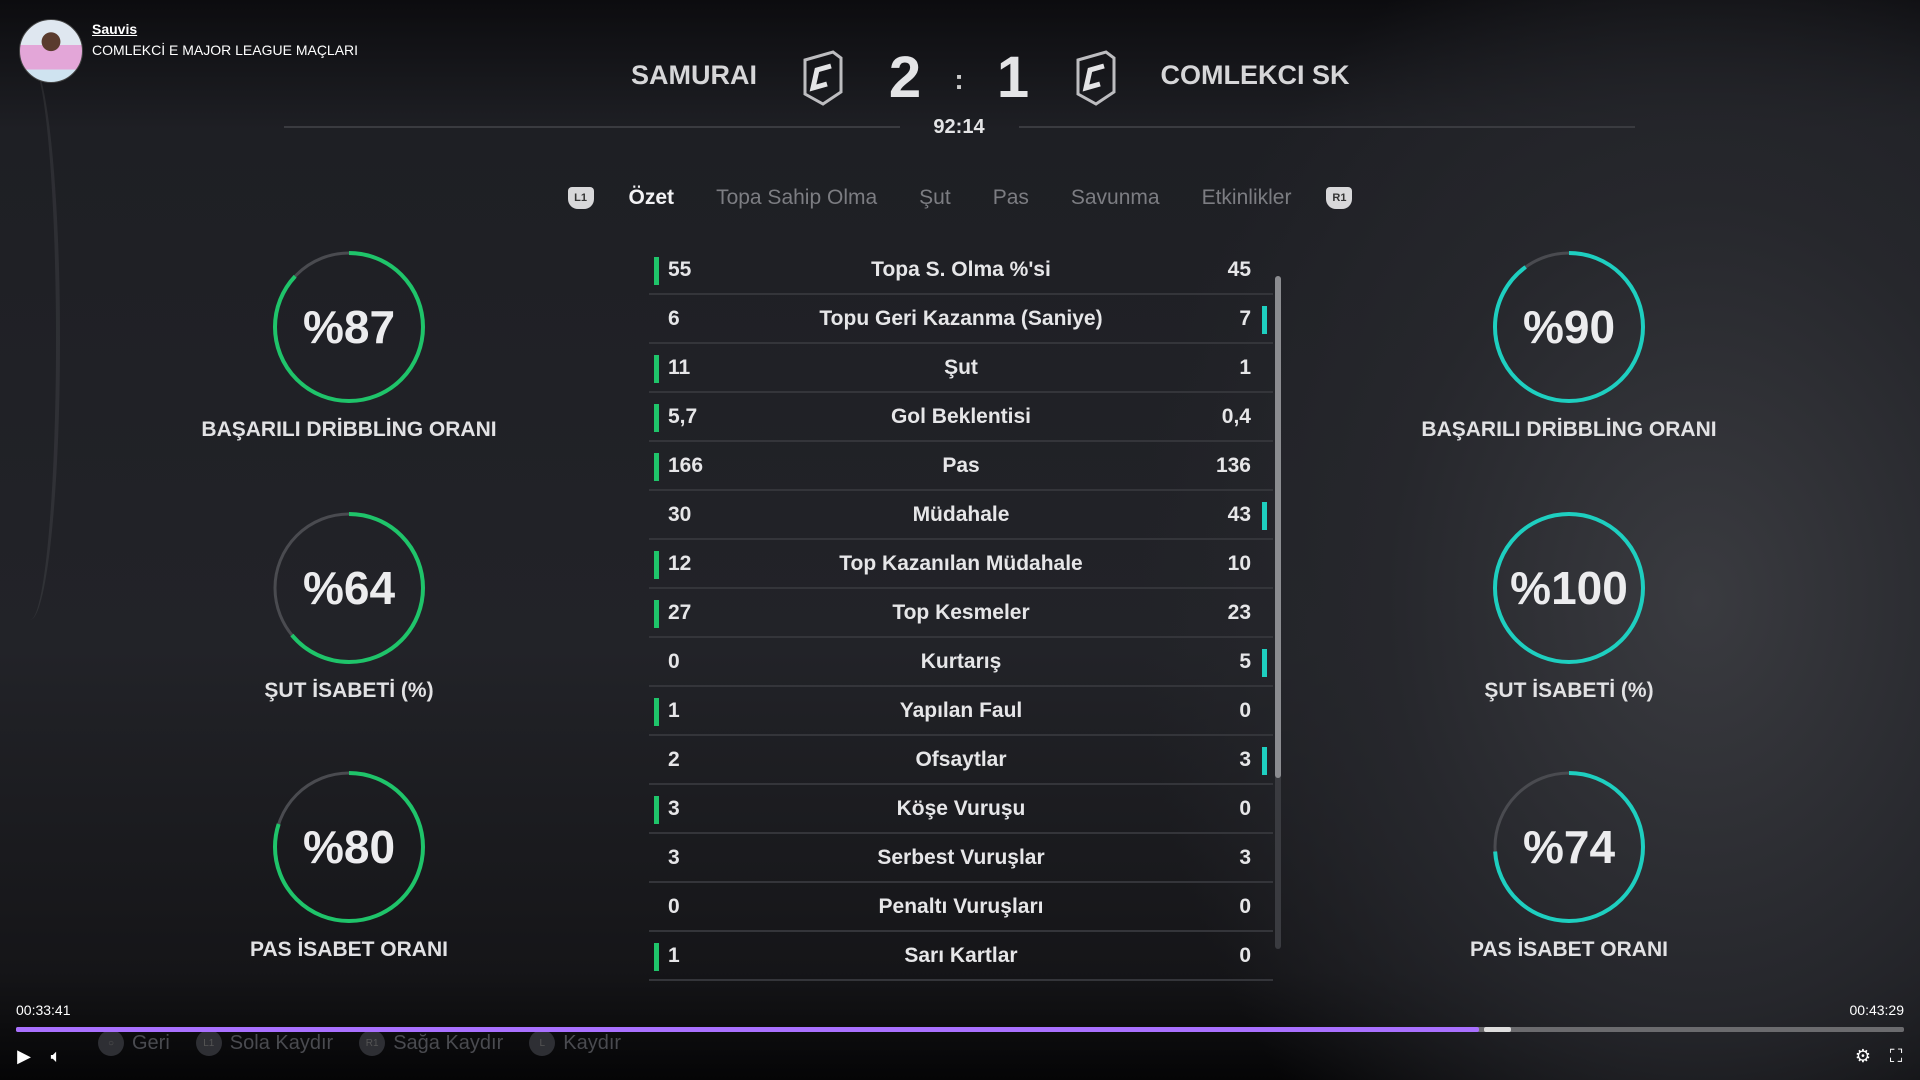  I want to click on away-ring-value: %74, so click(1569, 847).